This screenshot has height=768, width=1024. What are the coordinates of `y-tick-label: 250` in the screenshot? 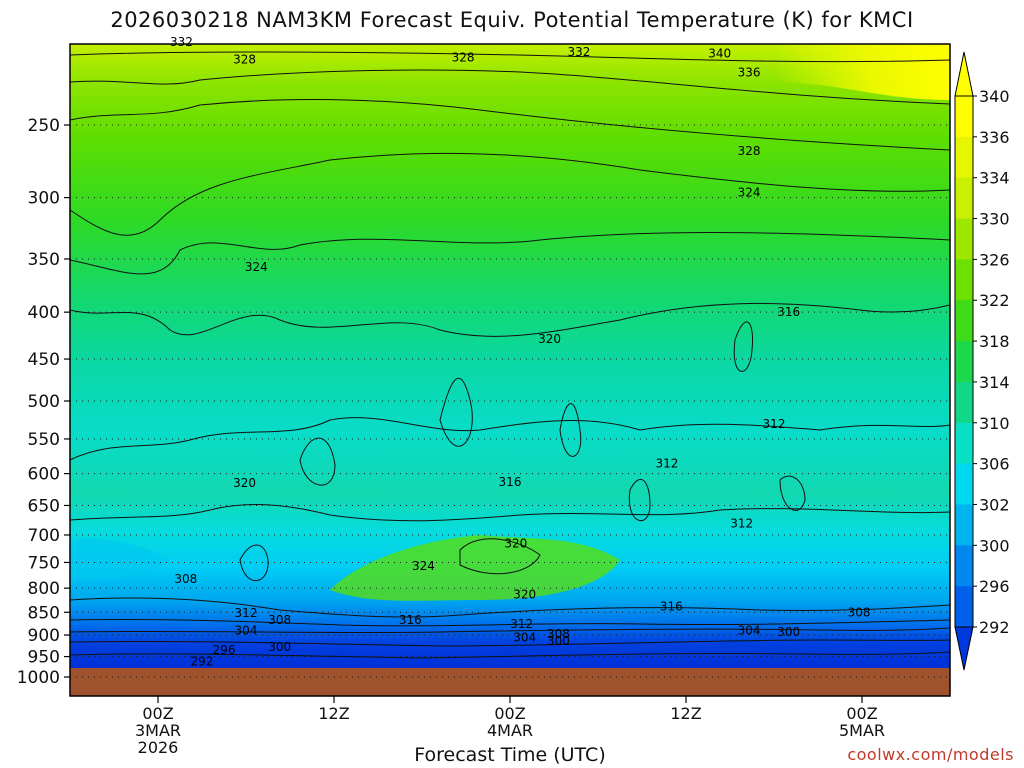 It's located at (44, 126).